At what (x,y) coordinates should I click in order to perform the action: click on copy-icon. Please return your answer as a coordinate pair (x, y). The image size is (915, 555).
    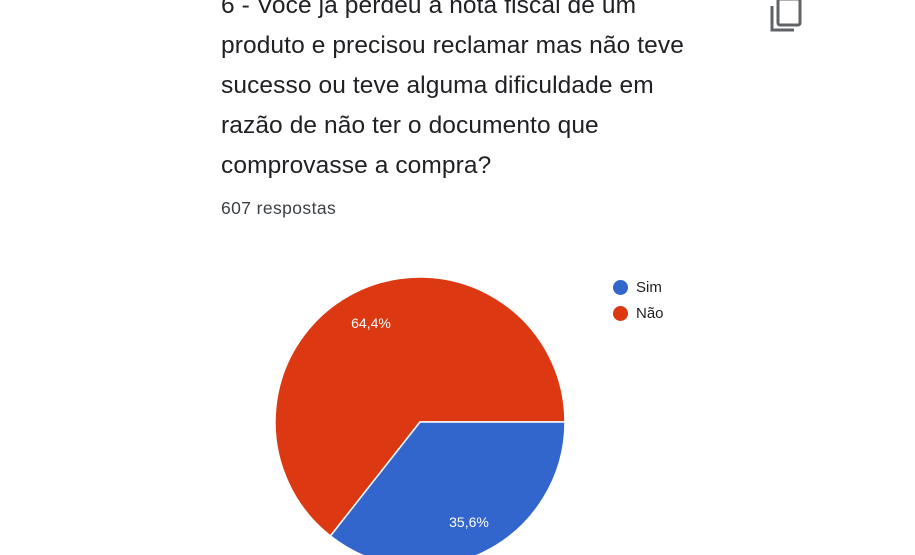
    Looking at the image, I should click on (786, 16).